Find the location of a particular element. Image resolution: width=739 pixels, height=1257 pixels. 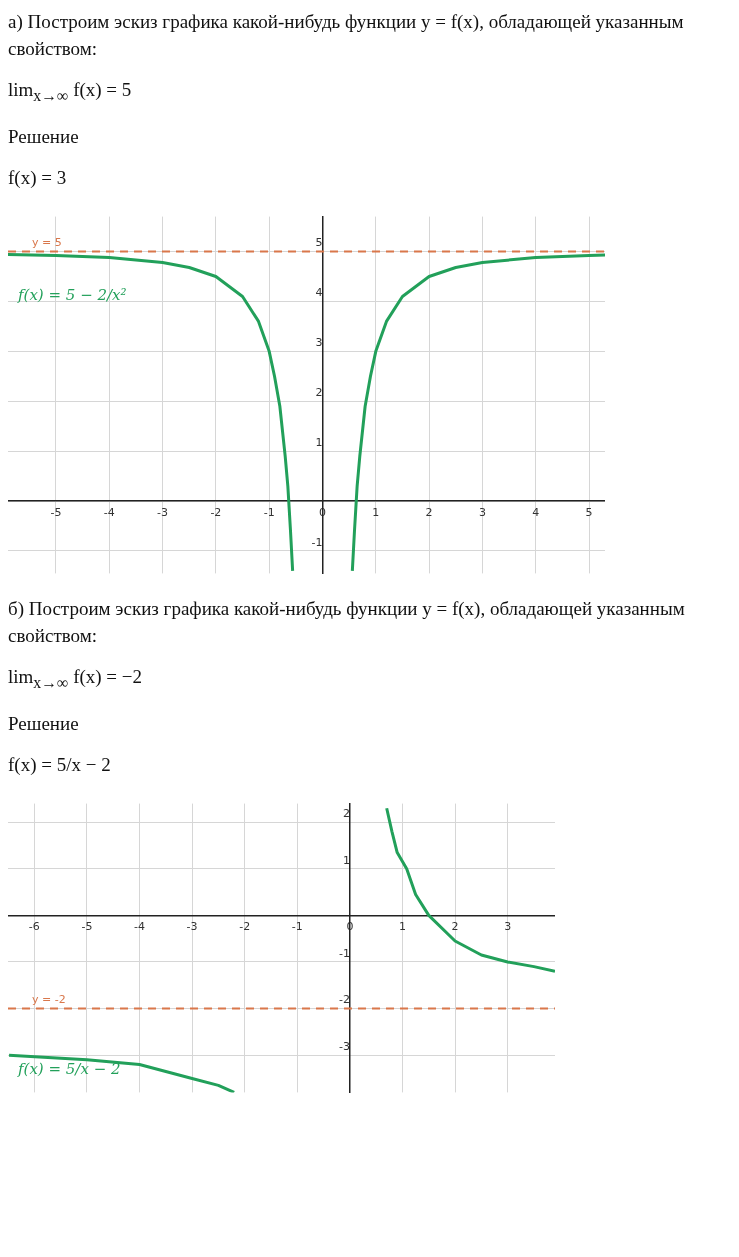

x-tick-label: -6 is located at coordinates (34, 926).